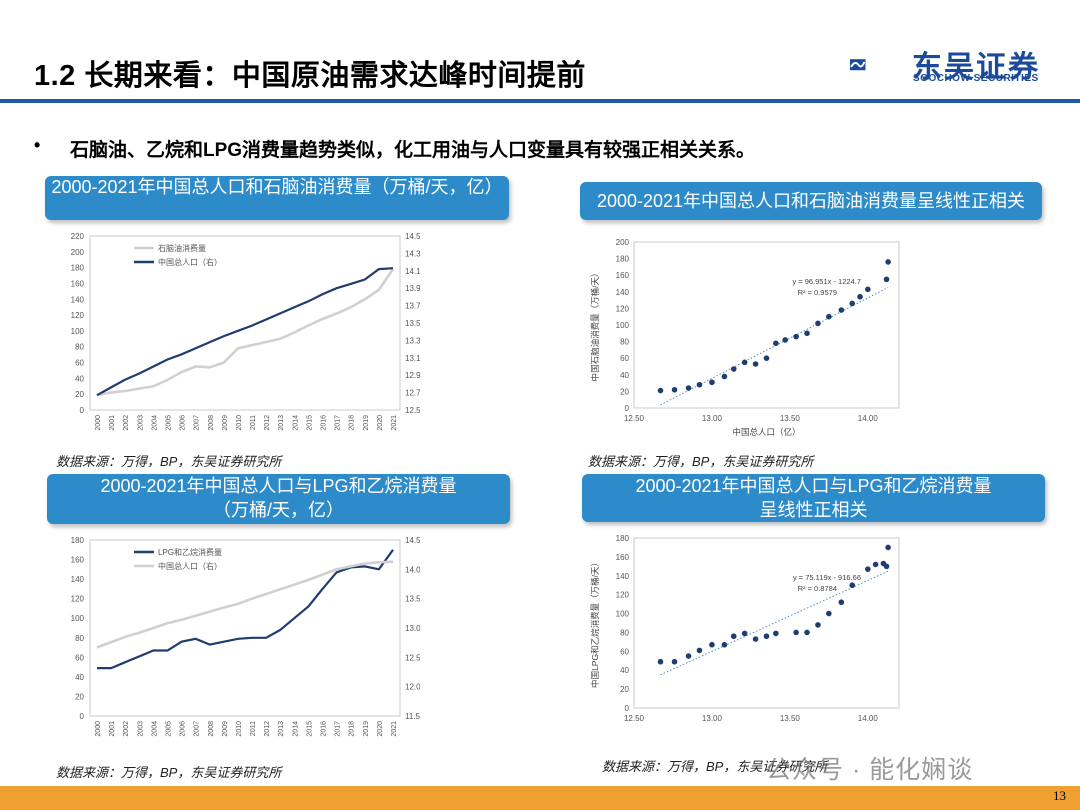 The width and height of the screenshot is (1080, 810). Describe the element at coordinates (813, 498) in the screenshot. I see `panel4-title: 2000-2021年中国总人口与LPG和乙烷消费量 呈线性正相关` at that location.